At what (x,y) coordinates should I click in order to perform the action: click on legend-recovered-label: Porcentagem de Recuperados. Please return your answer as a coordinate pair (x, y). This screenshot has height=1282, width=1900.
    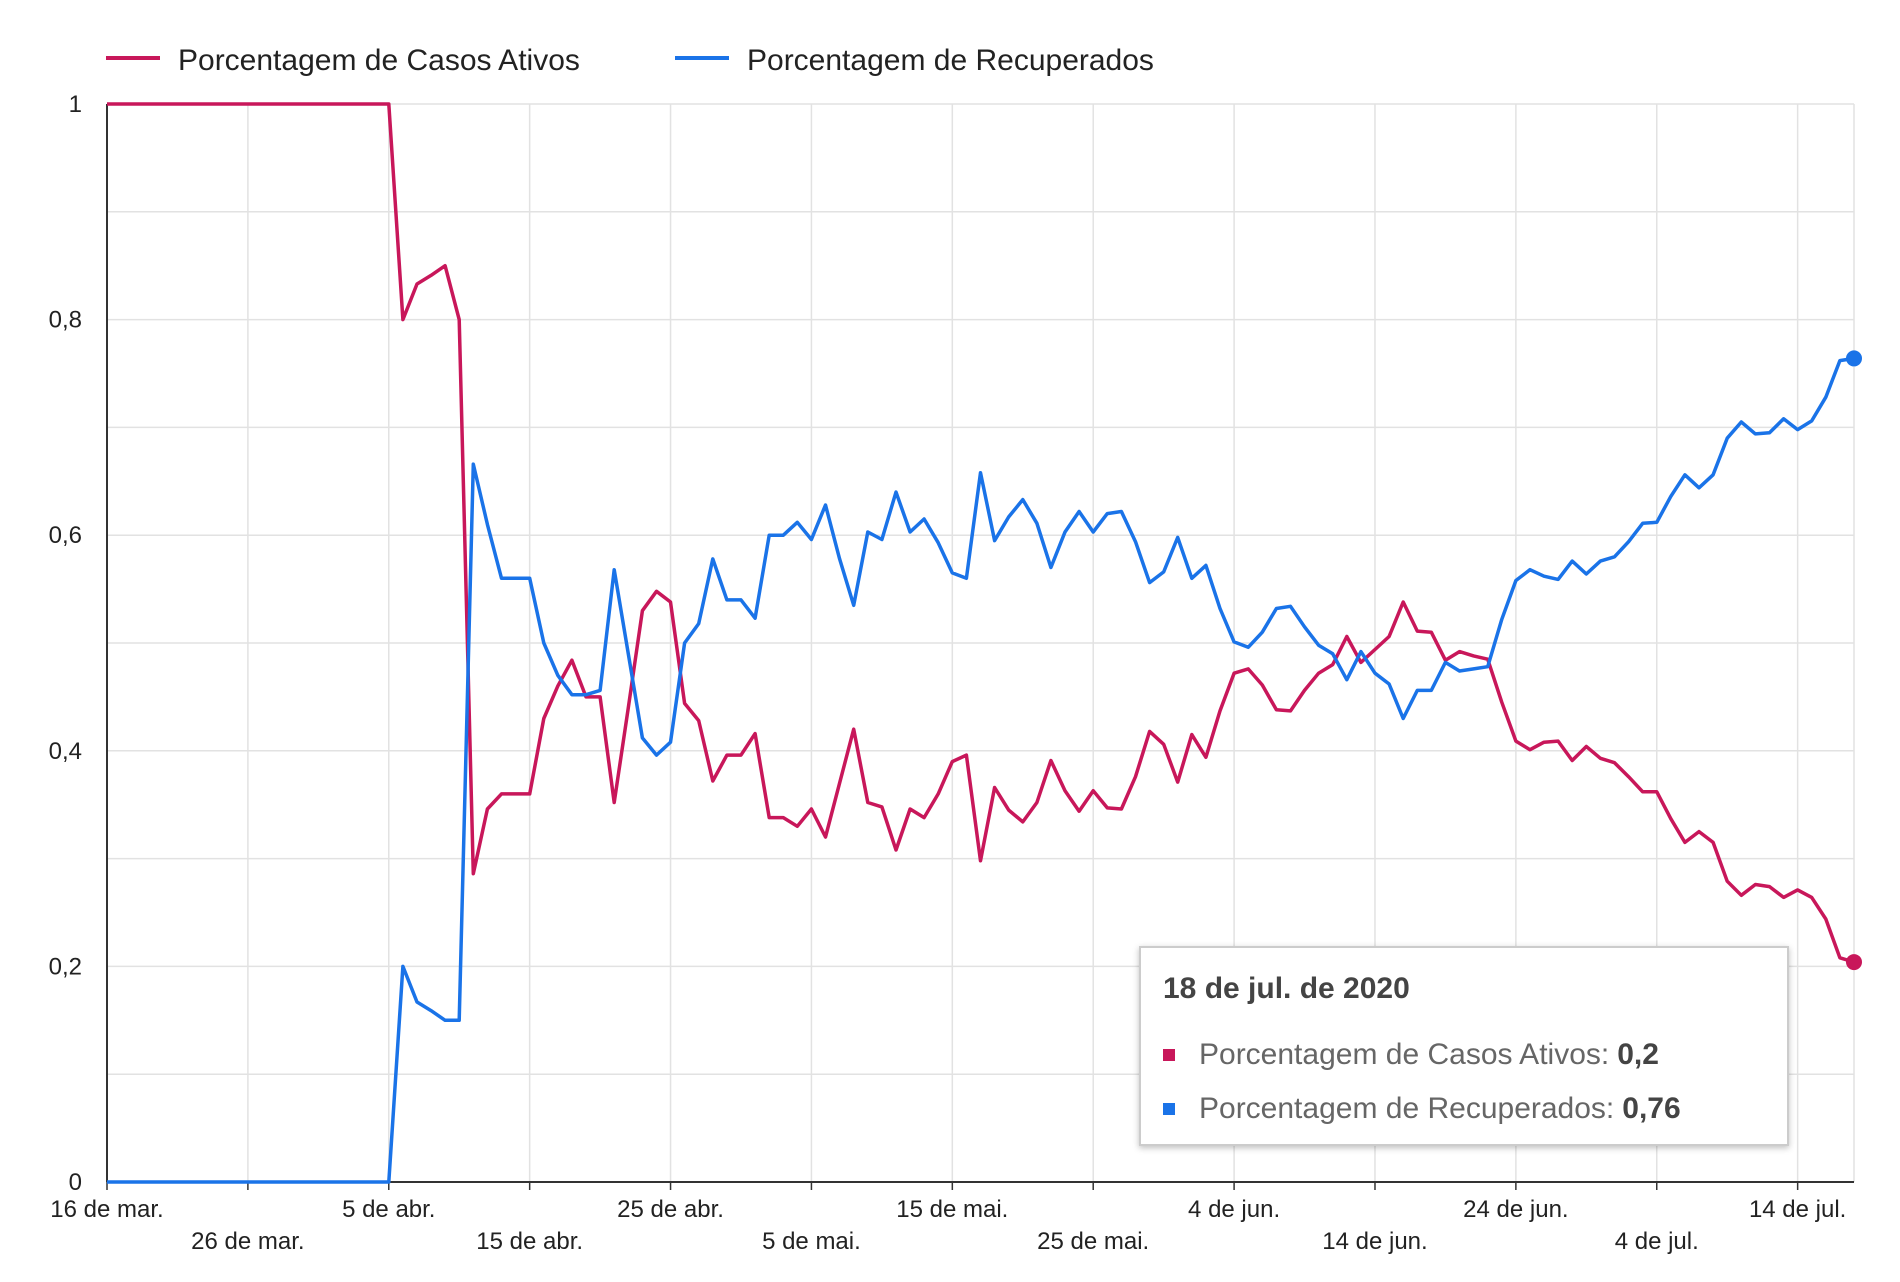
    Looking at the image, I should click on (950, 60).